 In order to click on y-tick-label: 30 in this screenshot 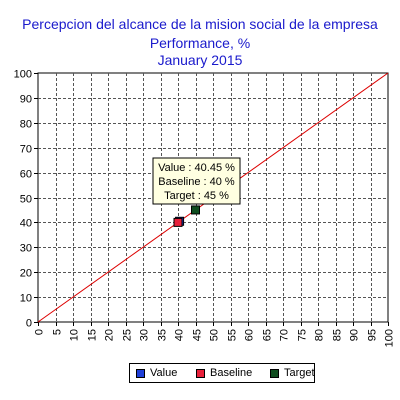, I will do `click(26, 249)`.